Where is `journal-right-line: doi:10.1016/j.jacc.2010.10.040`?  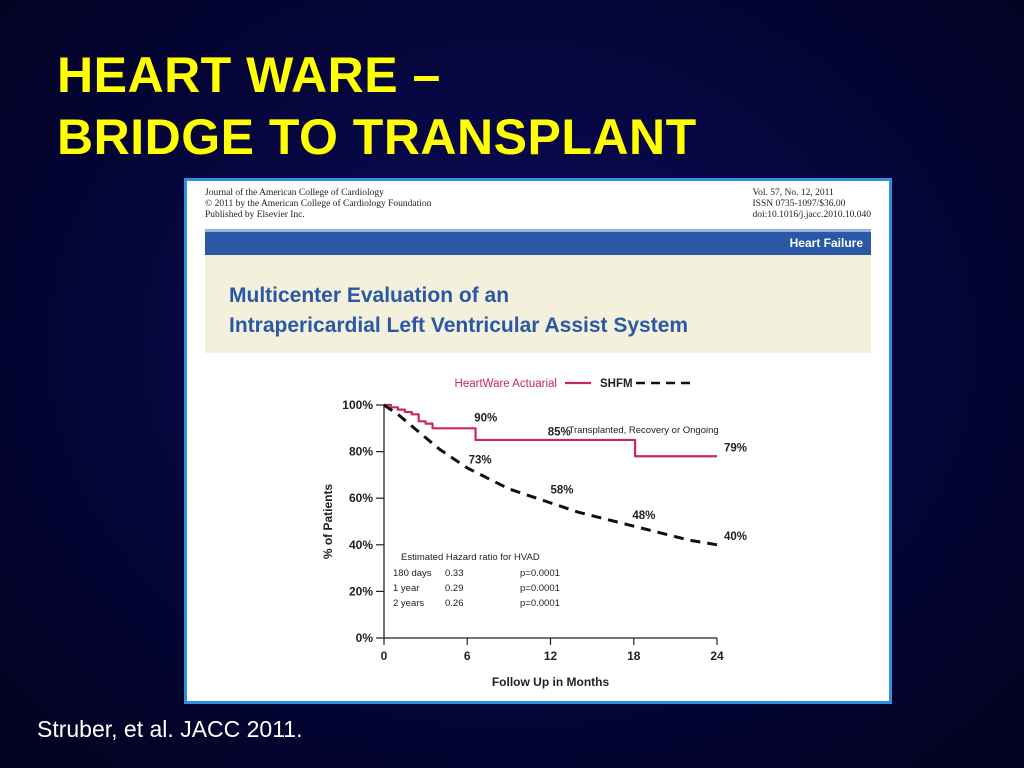
journal-right-line: doi:10.1016/j.jacc.2010.10.040 is located at coordinates (811, 215).